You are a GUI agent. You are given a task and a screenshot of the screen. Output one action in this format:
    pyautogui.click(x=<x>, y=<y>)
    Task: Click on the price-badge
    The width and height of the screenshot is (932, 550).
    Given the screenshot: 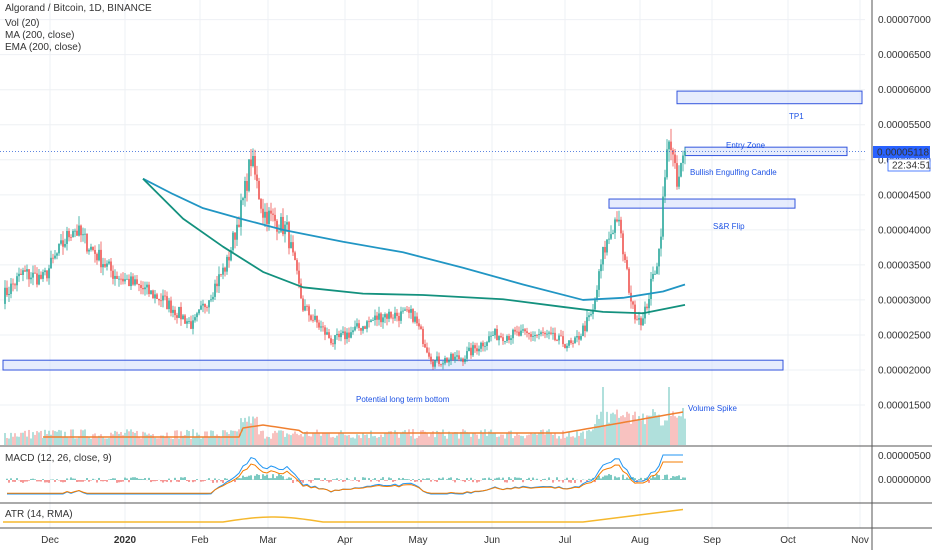 What is the action you would take?
    pyautogui.click(x=901, y=152)
    